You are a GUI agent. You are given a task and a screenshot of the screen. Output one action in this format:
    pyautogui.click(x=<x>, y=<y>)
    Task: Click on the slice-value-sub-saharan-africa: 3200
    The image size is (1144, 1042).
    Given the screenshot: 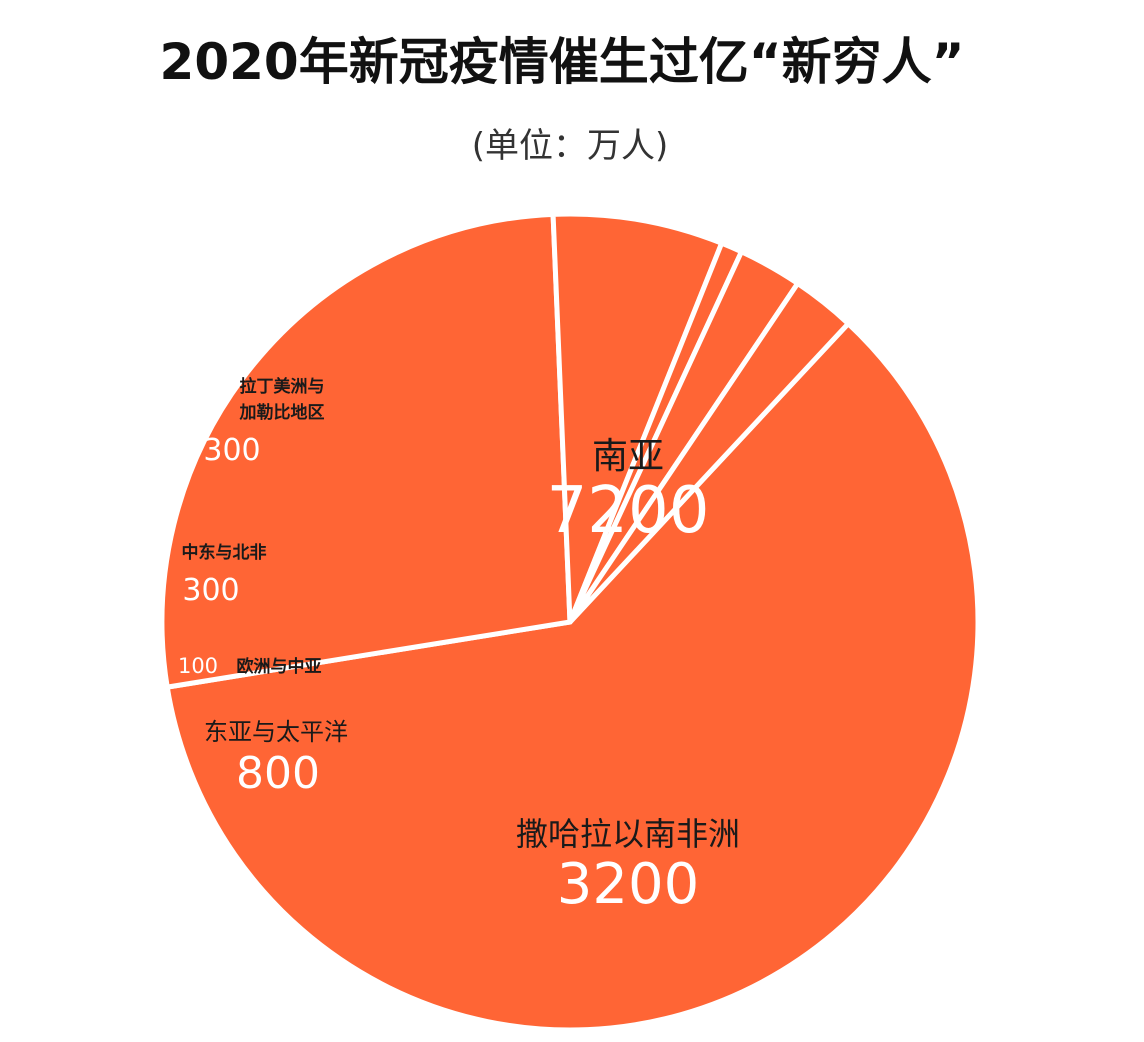 What is the action you would take?
    pyautogui.click(x=628, y=884)
    